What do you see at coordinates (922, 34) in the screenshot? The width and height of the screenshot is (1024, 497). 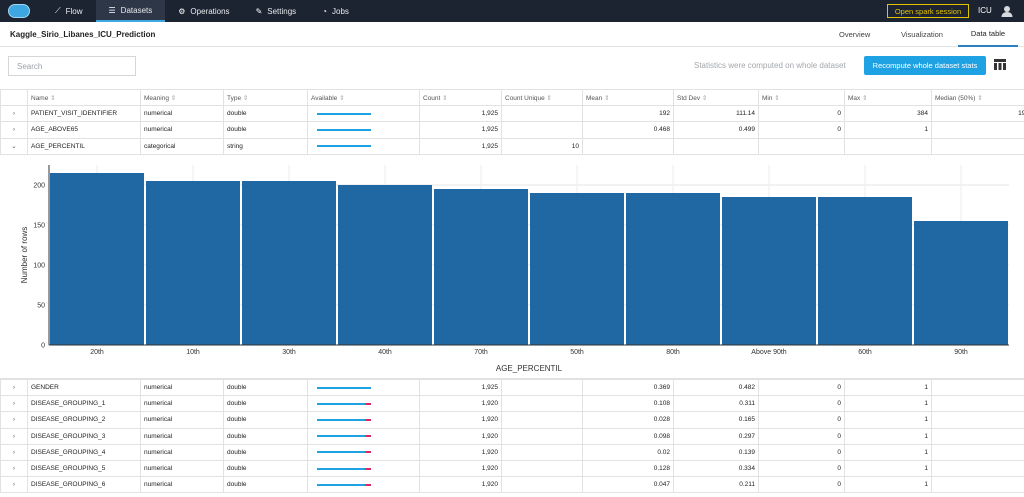 I see `tab-visualization: Visualization` at bounding box center [922, 34].